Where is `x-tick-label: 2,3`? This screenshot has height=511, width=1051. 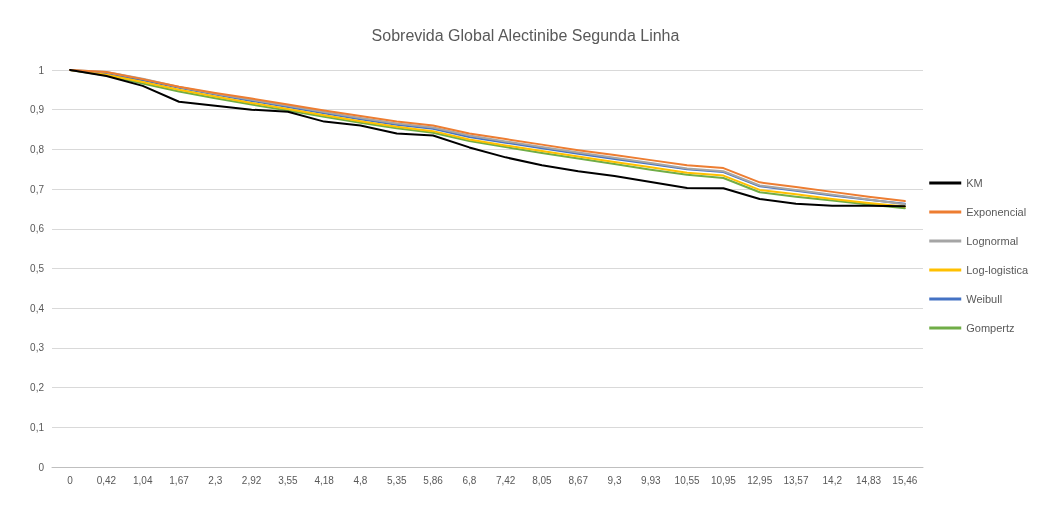 x-tick-label: 2,3 is located at coordinates (215, 480).